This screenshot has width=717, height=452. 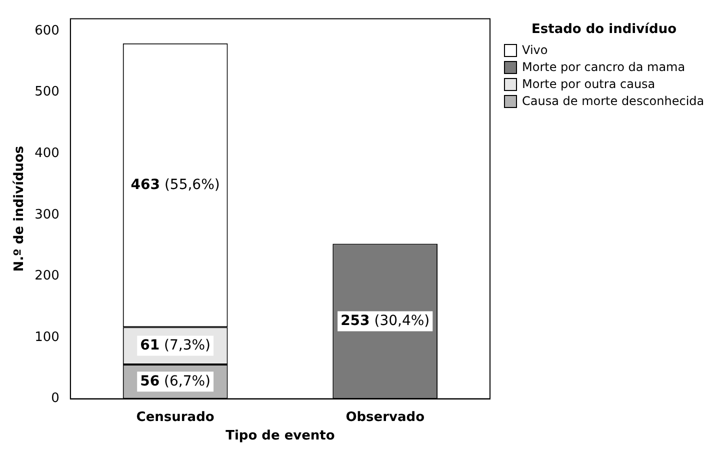 I want to click on data-label: 56 (6,7%), so click(x=175, y=381).